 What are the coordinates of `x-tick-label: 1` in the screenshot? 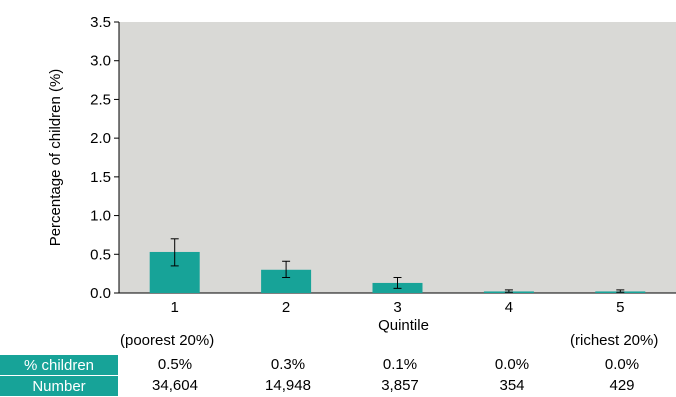 It's located at (175, 307).